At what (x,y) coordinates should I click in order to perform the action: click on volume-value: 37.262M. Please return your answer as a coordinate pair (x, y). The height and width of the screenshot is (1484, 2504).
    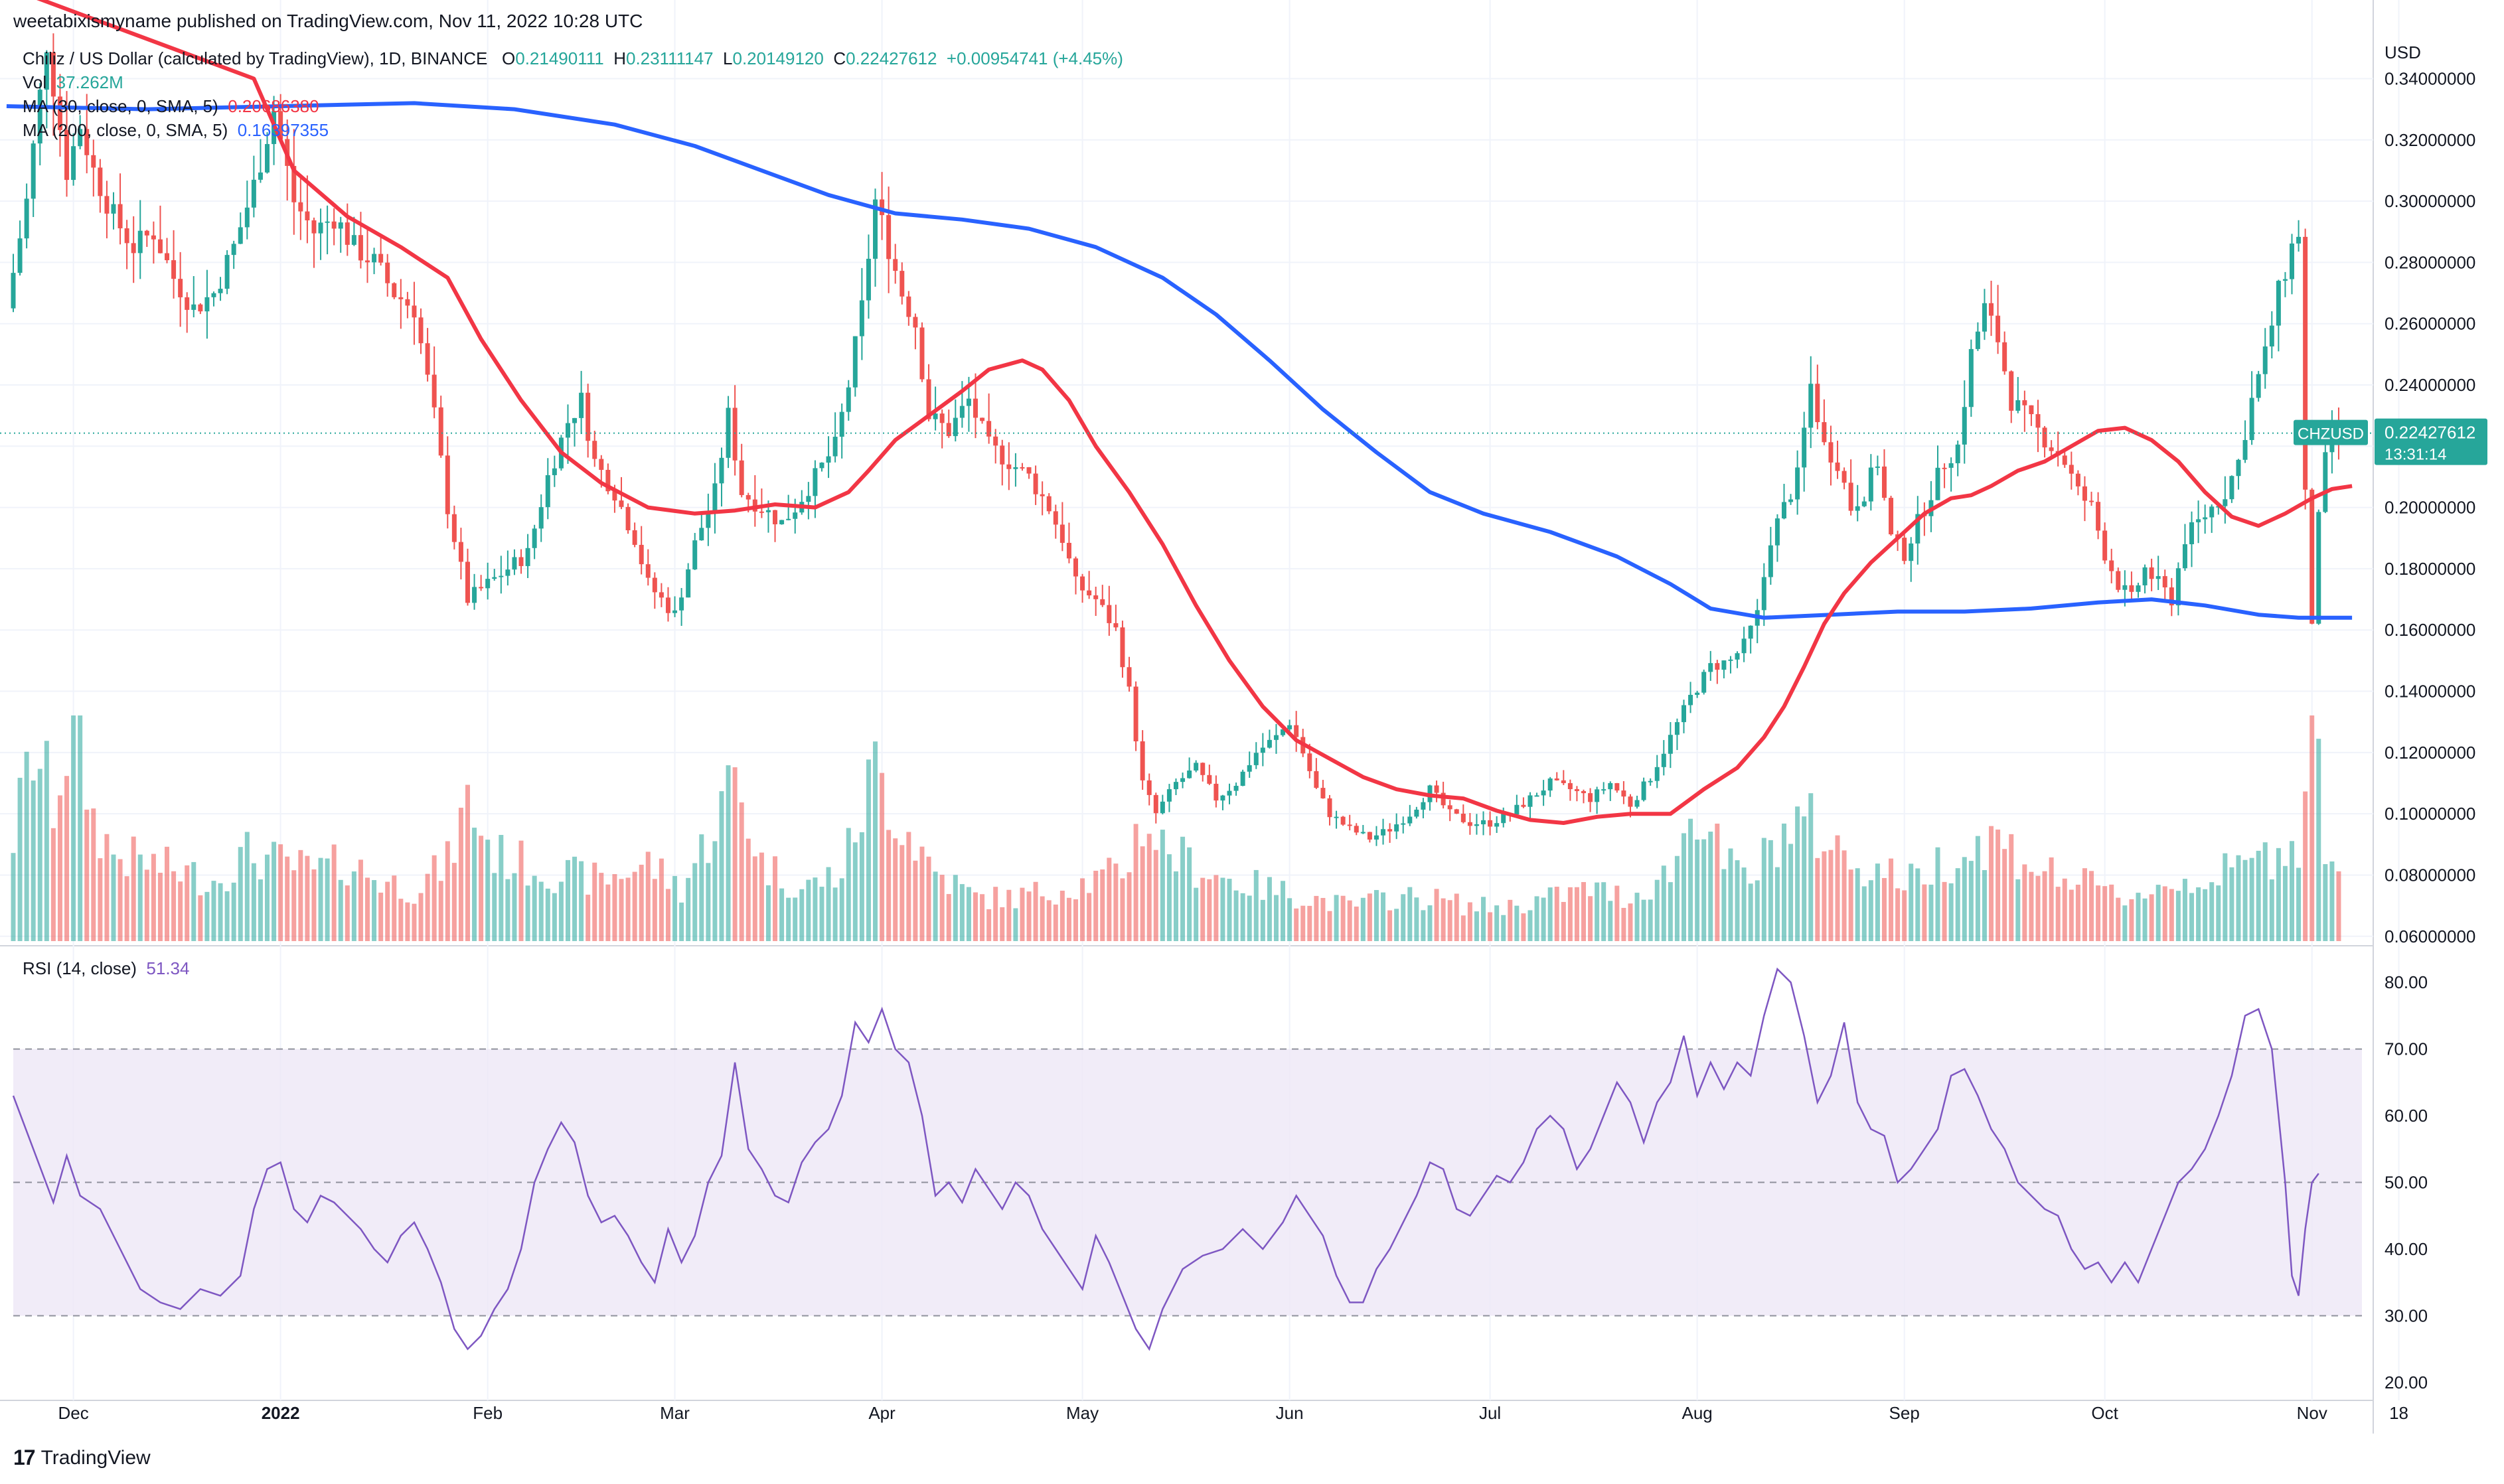
    Looking at the image, I should click on (89, 82).